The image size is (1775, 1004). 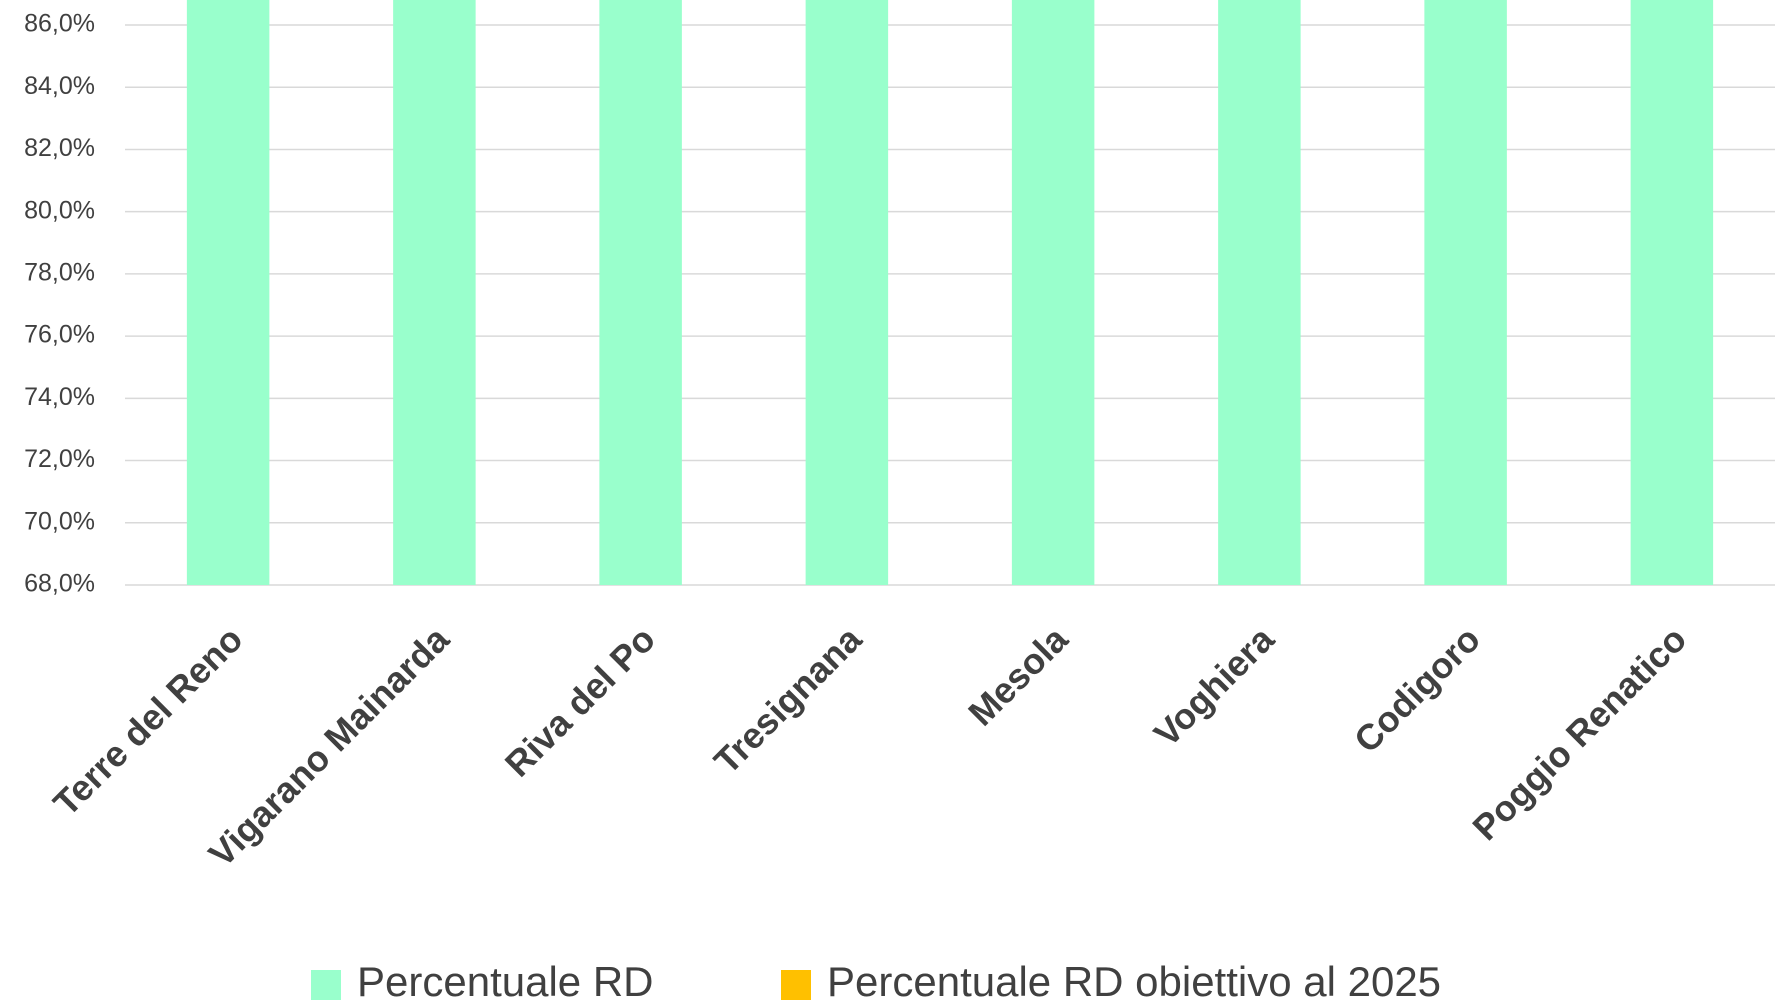 I want to click on y-tick-label: 72,0%, so click(x=59, y=459).